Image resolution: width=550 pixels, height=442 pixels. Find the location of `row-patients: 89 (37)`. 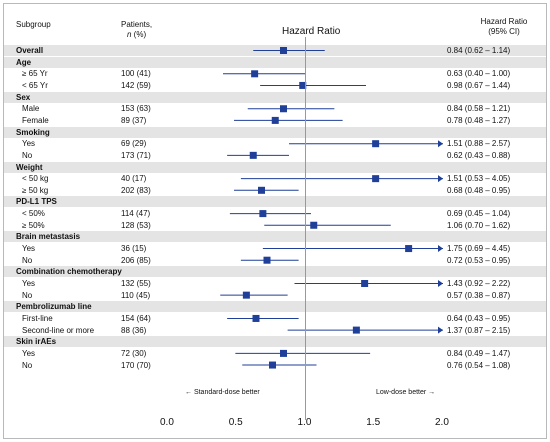

row-patients: 89 (37) is located at coordinates (134, 120).